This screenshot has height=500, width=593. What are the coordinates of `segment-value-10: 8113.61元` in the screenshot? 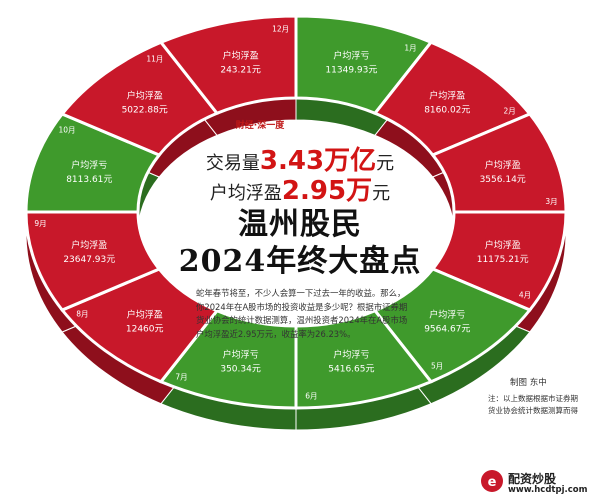 It's located at (89, 180).